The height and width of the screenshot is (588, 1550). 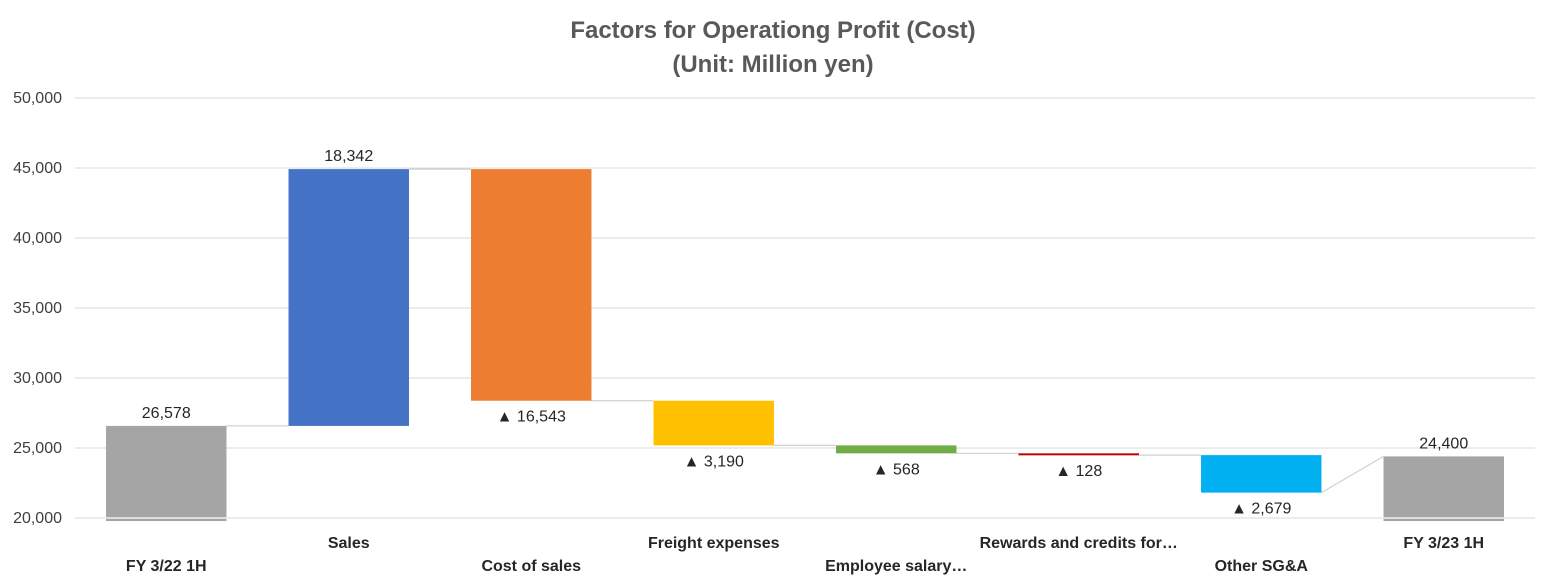 What do you see at coordinates (37, 308) in the screenshot?
I see `y-tick-label: 35,000` at bounding box center [37, 308].